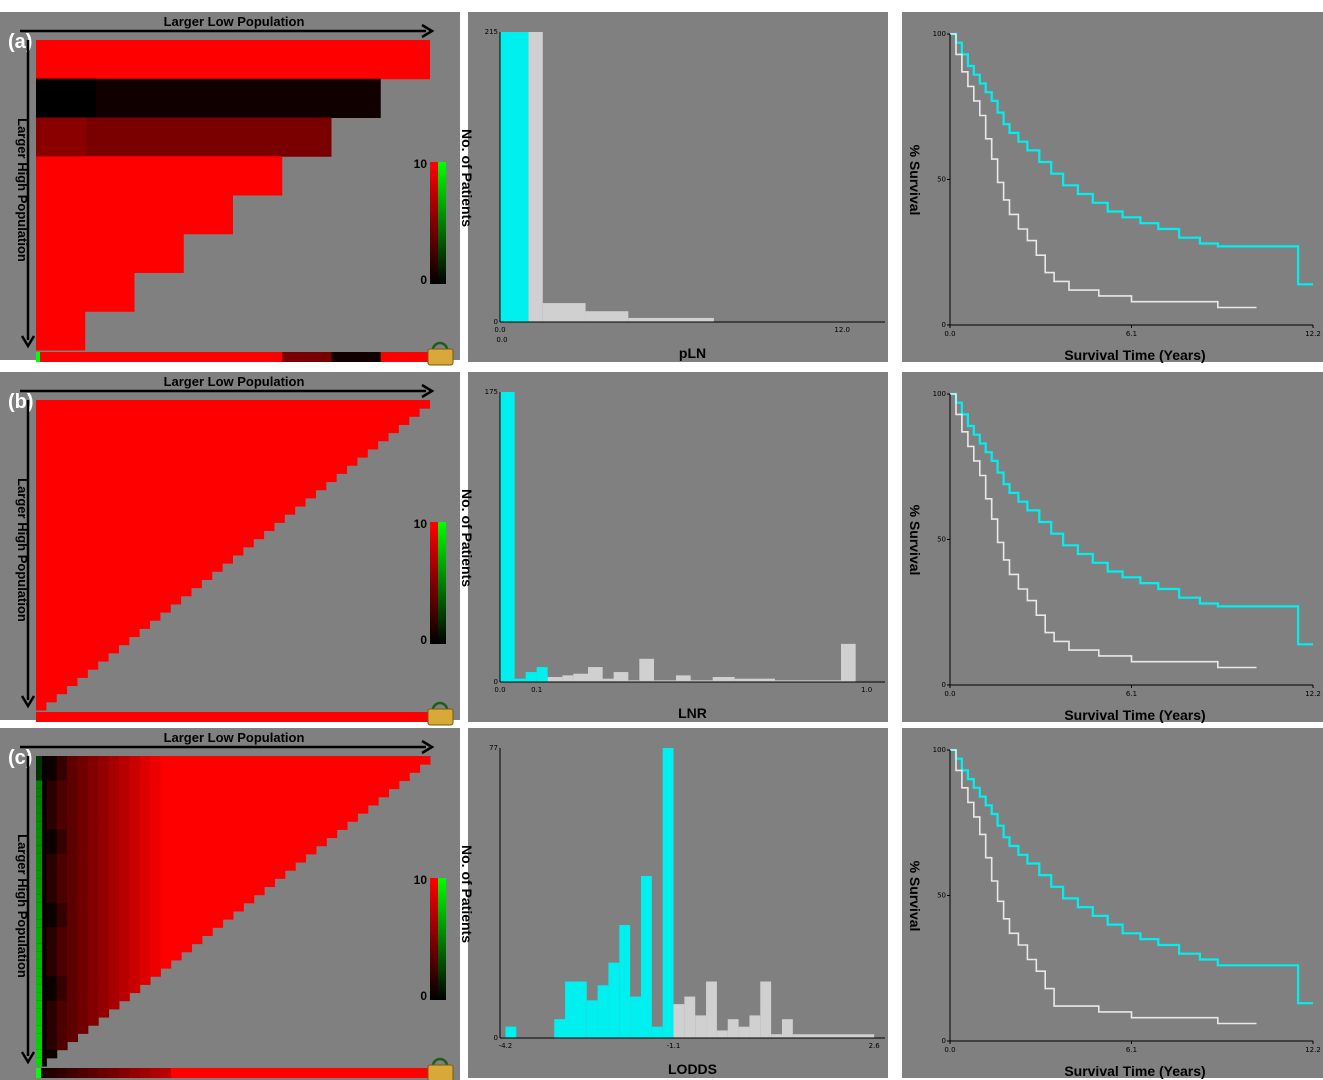 This screenshot has width=1323, height=1080. What do you see at coordinates (423, 640) in the screenshot?
I see `colorbar-min-label: 0` at bounding box center [423, 640].